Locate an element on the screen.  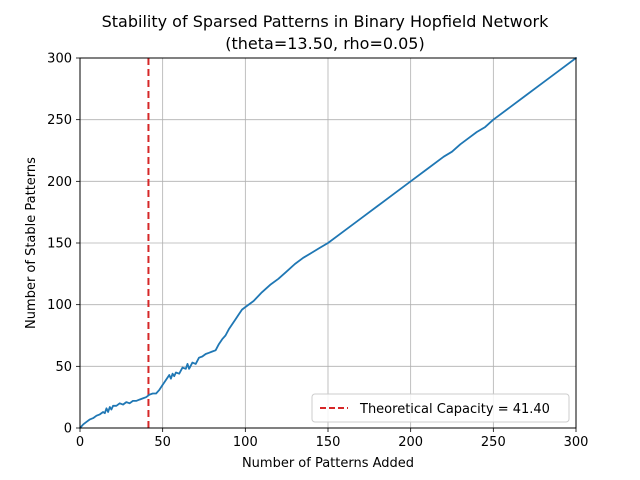
x-ticks: 0 50 100 150 200 250 300 is located at coordinates (332, 439).